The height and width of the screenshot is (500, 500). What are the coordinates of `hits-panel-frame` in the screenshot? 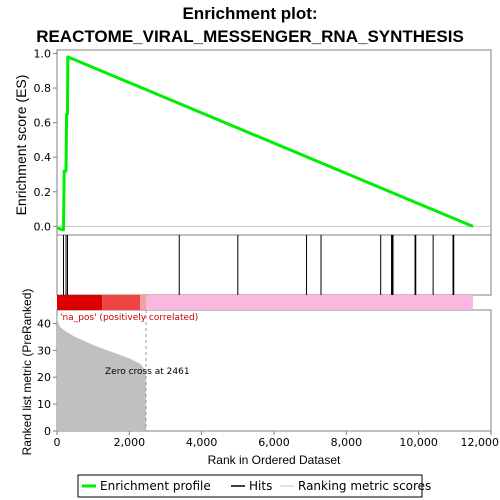 It's located at (274, 265).